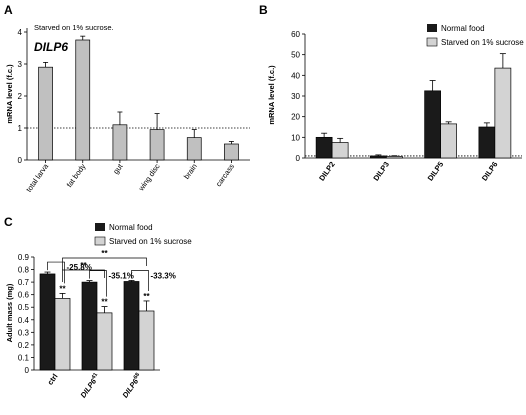 Image resolution: width=526 pixels, height=415 pixels. I want to click on panel-c-ytick-label: 0.9, so click(24, 257).